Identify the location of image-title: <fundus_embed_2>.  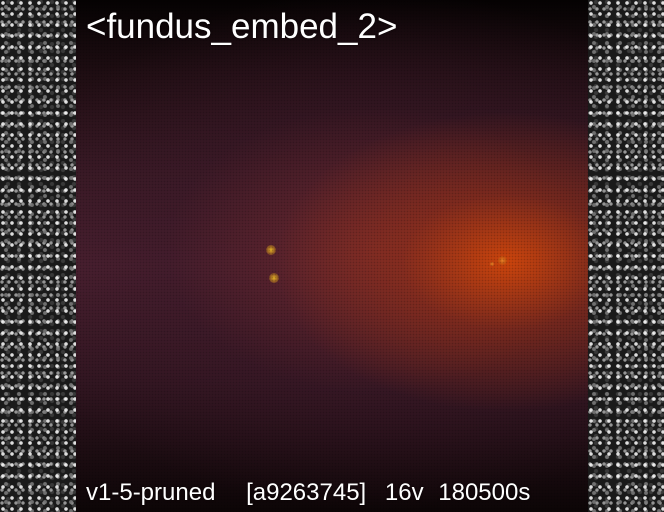
(242, 26).